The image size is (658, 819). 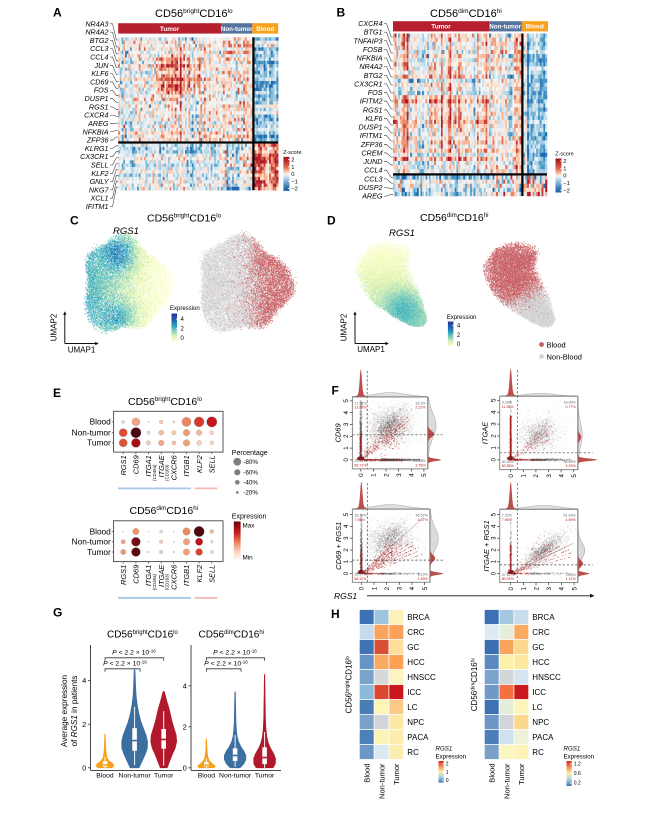 I want to click on svg-text: UMAP2, so click(x=54, y=327).